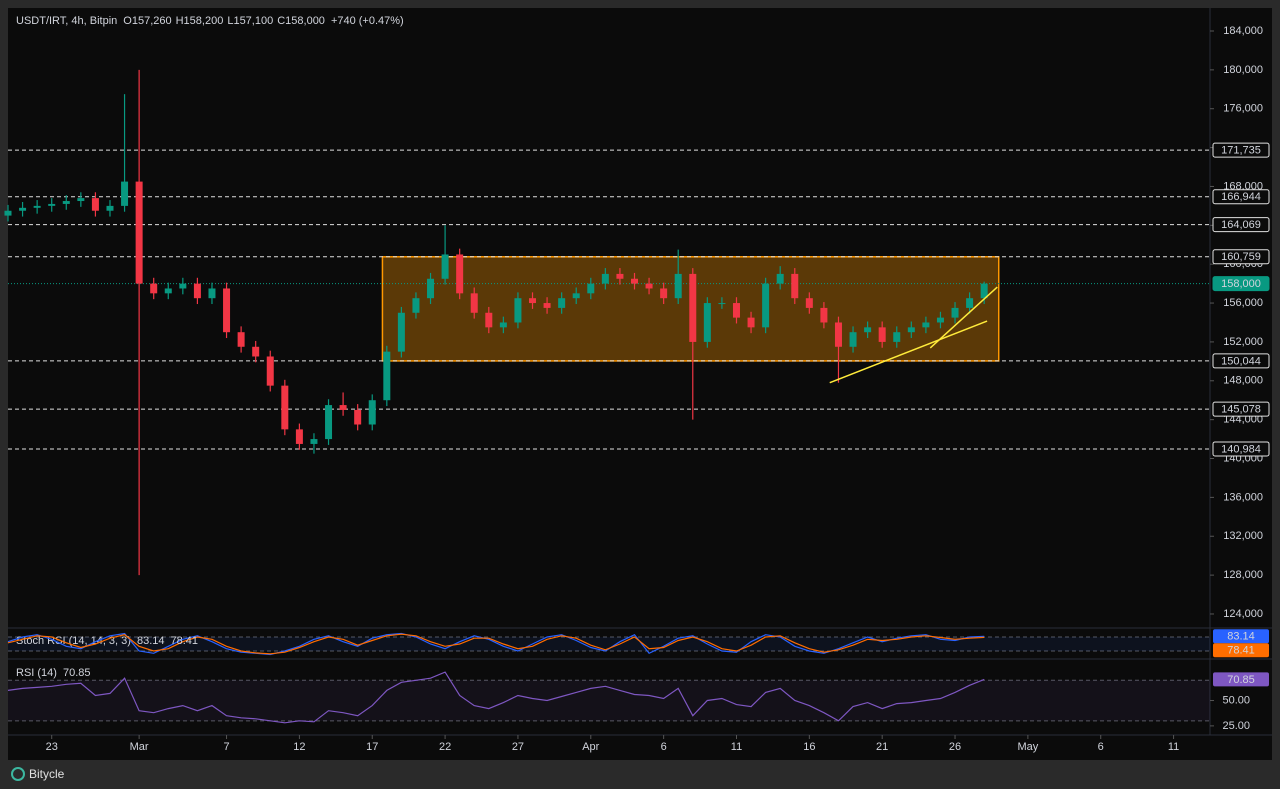 The height and width of the screenshot is (789, 1280). Describe the element at coordinates (1243, 536) in the screenshot. I see `y-tick-label: 132,000` at that location.